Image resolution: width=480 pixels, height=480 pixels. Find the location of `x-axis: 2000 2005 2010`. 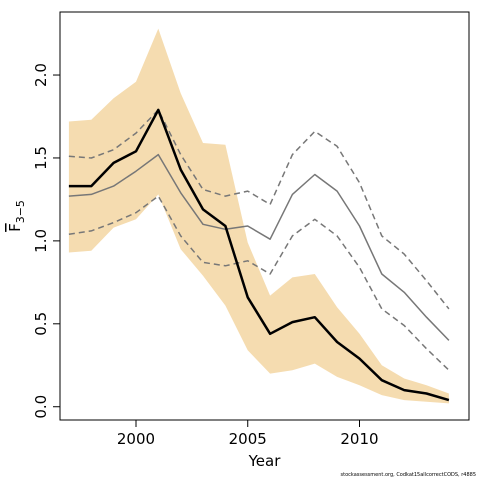

x-axis: 2000 2005 2010 is located at coordinates (248, 434).